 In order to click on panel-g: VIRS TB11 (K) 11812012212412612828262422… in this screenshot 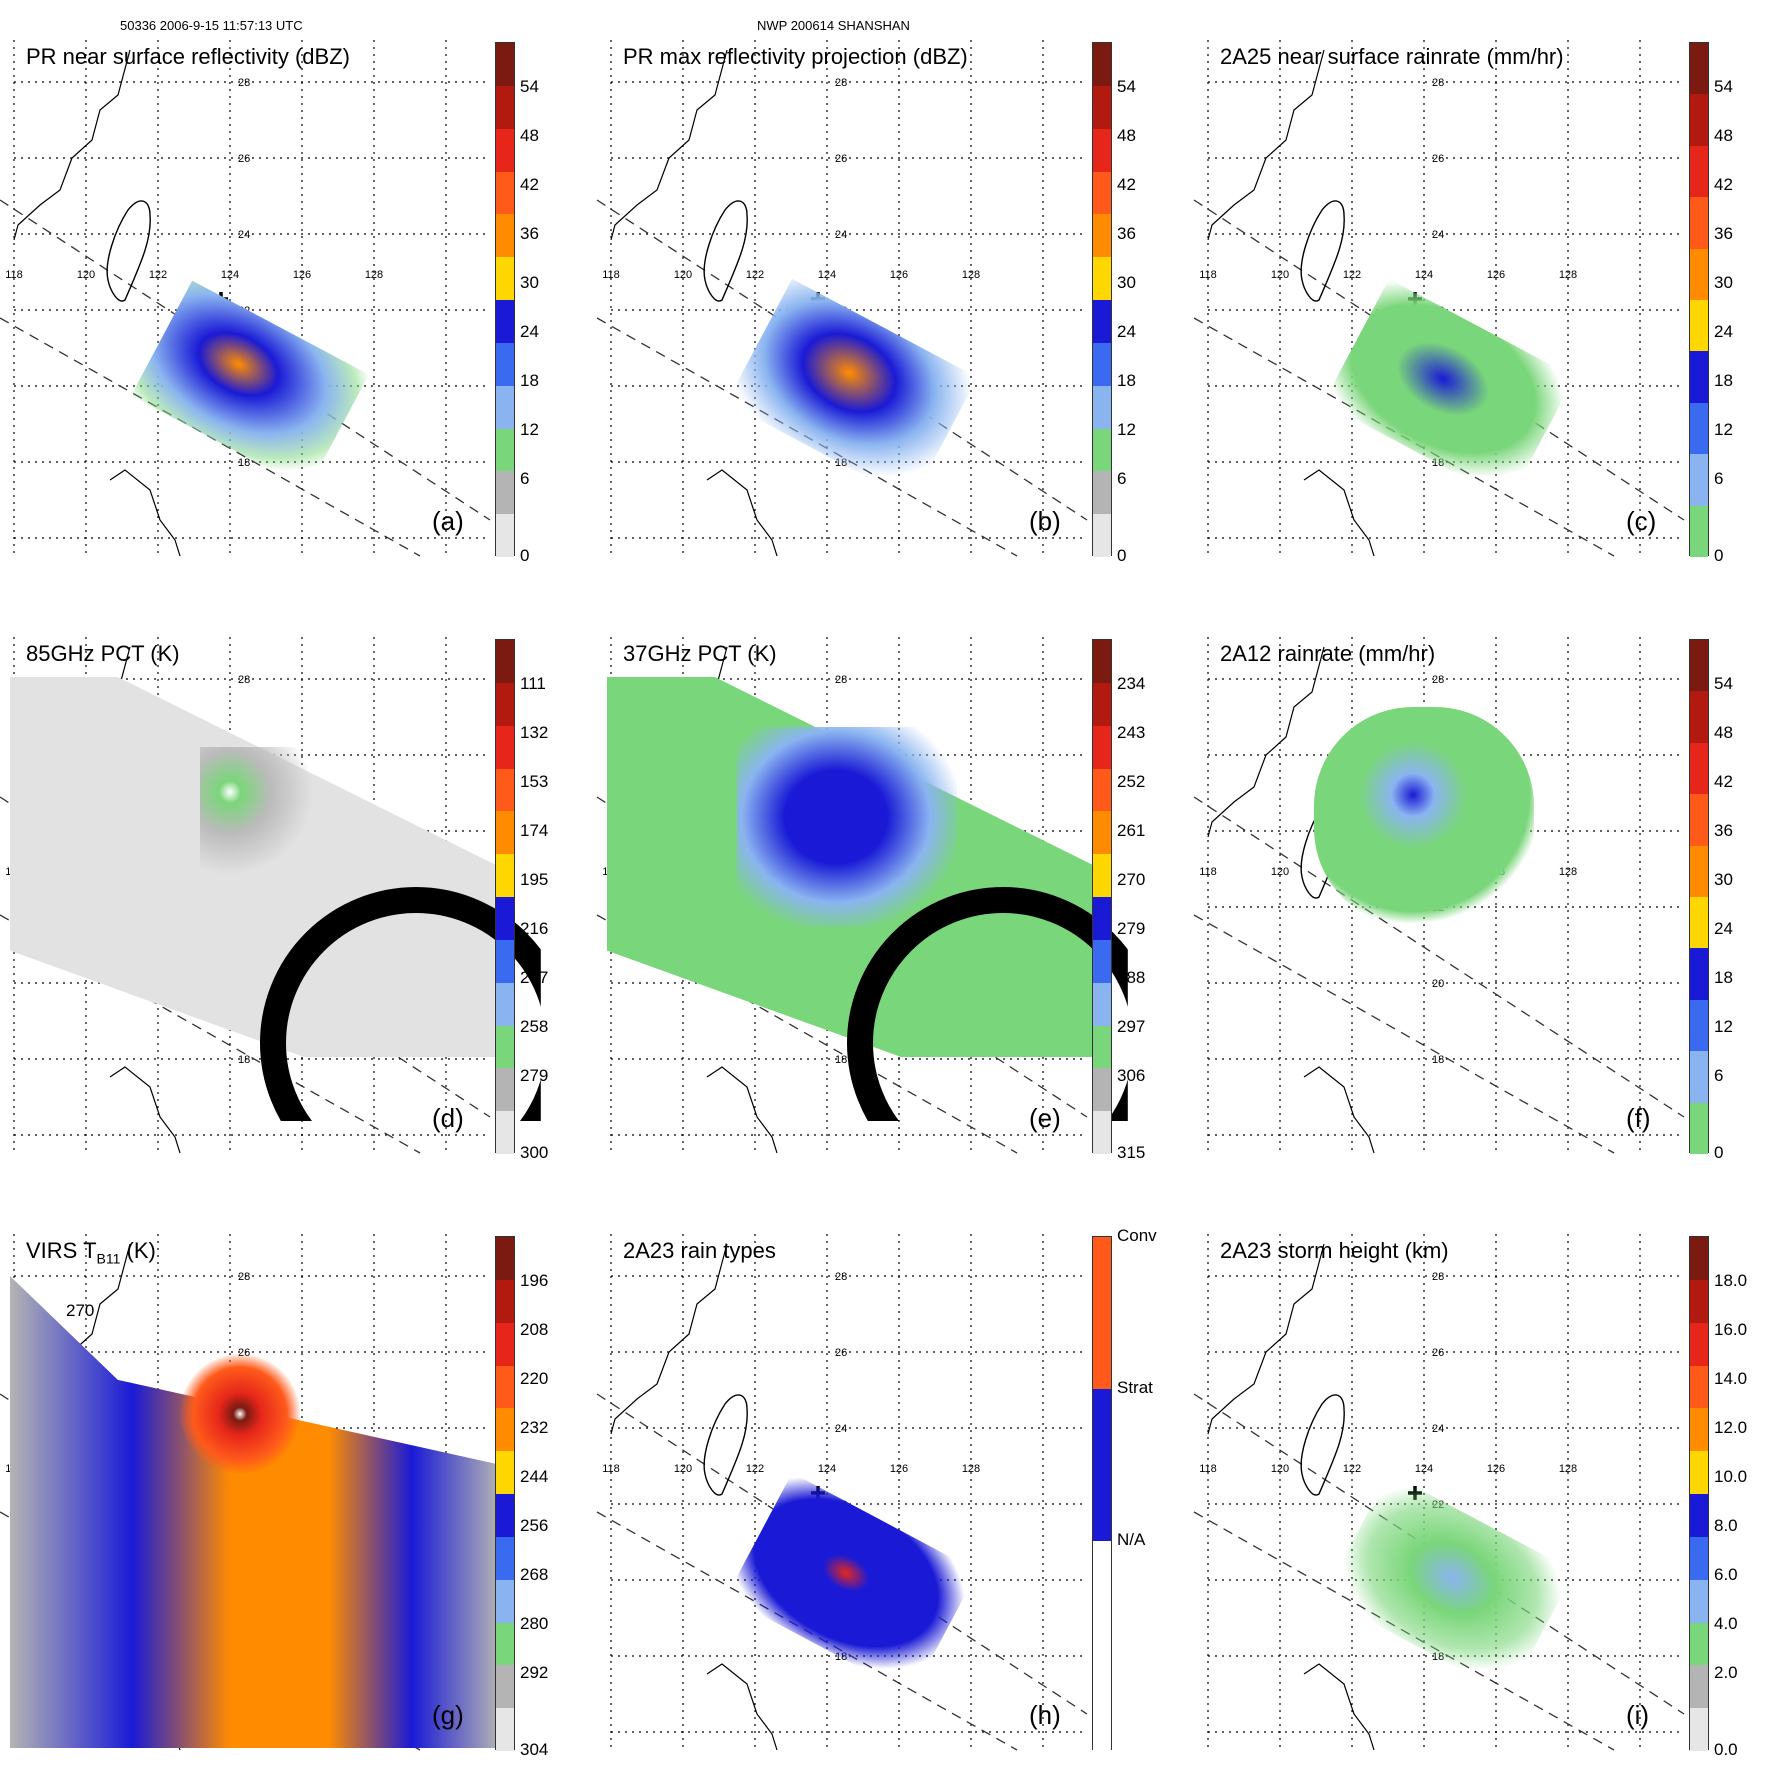, I will do `click(274, 1476)`.